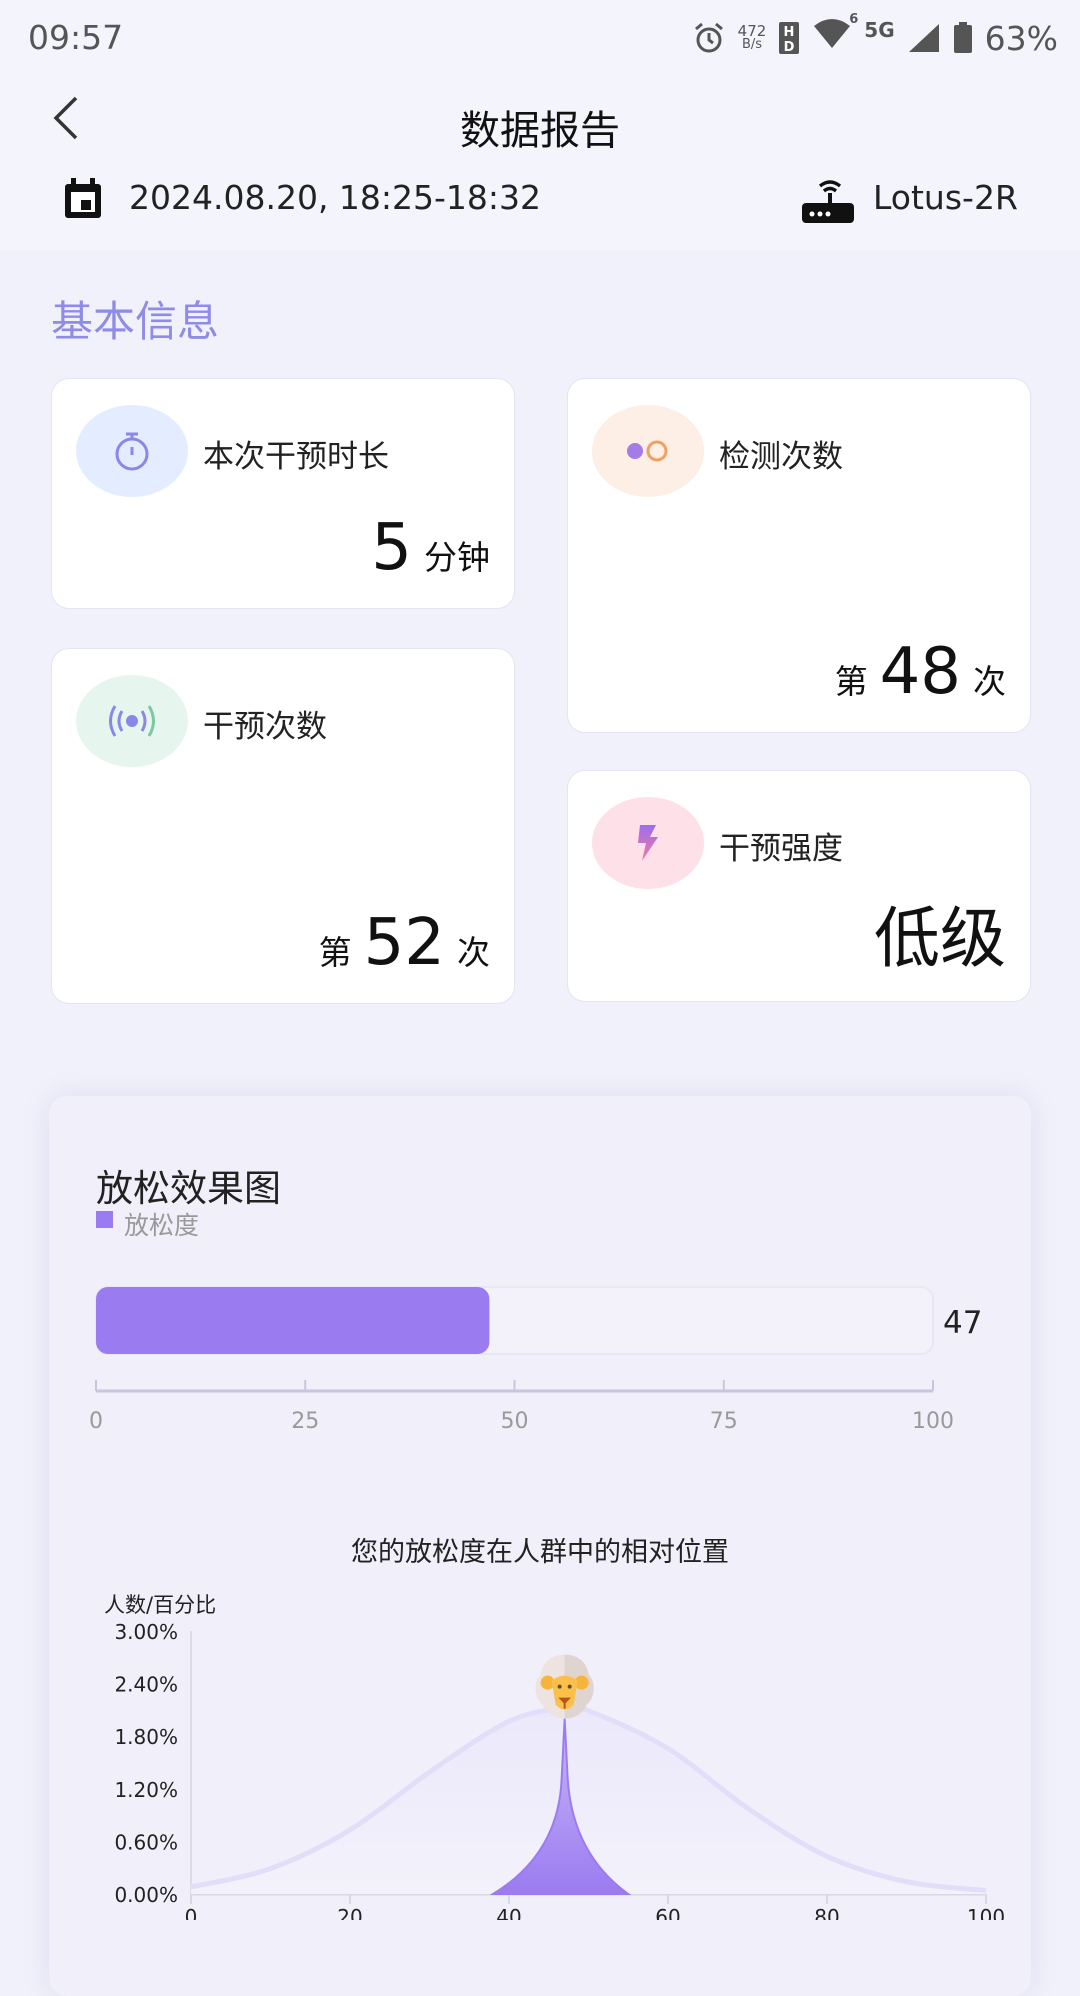 This screenshot has height=1996, width=1080. Describe the element at coordinates (962, 37) in the screenshot. I see `battery-icon` at that location.